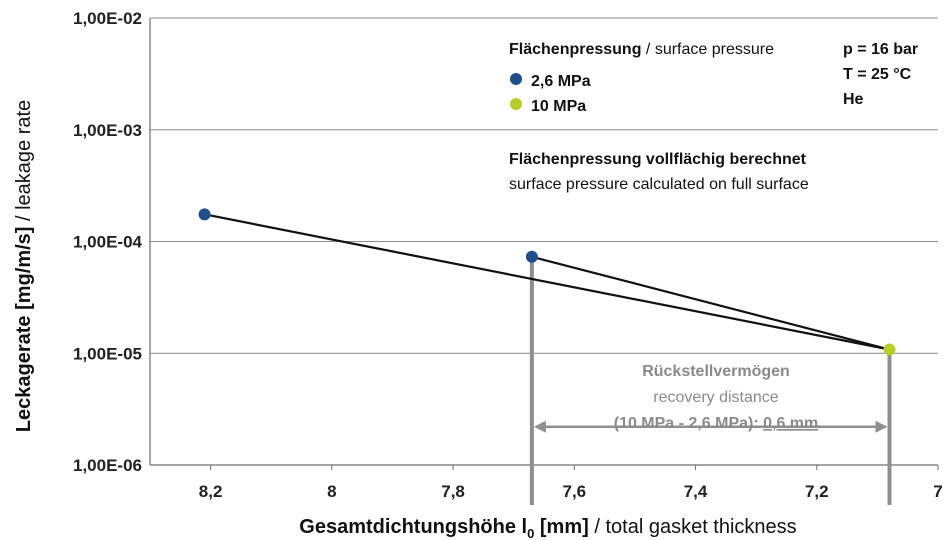 This screenshot has height=540, width=946. I want to click on y-tick-label: 1,00E-02, so click(107, 18).